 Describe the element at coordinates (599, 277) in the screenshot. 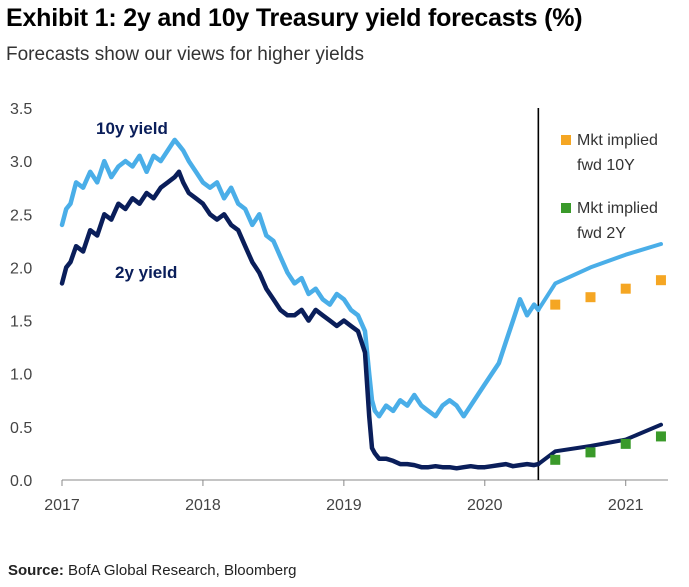

I see `series-10y-forecast-line` at that location.